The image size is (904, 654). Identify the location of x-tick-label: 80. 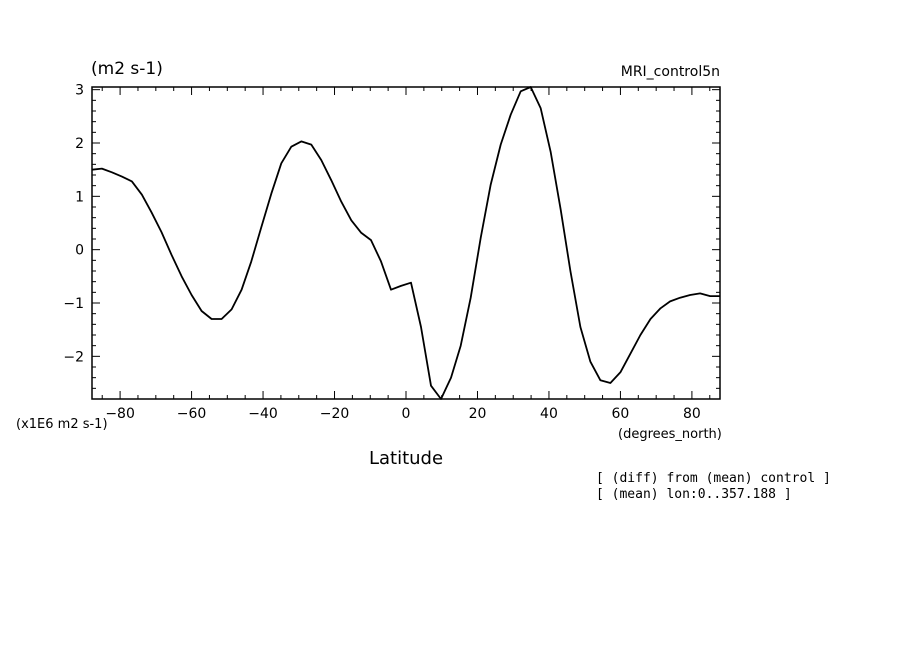
(692, 414).